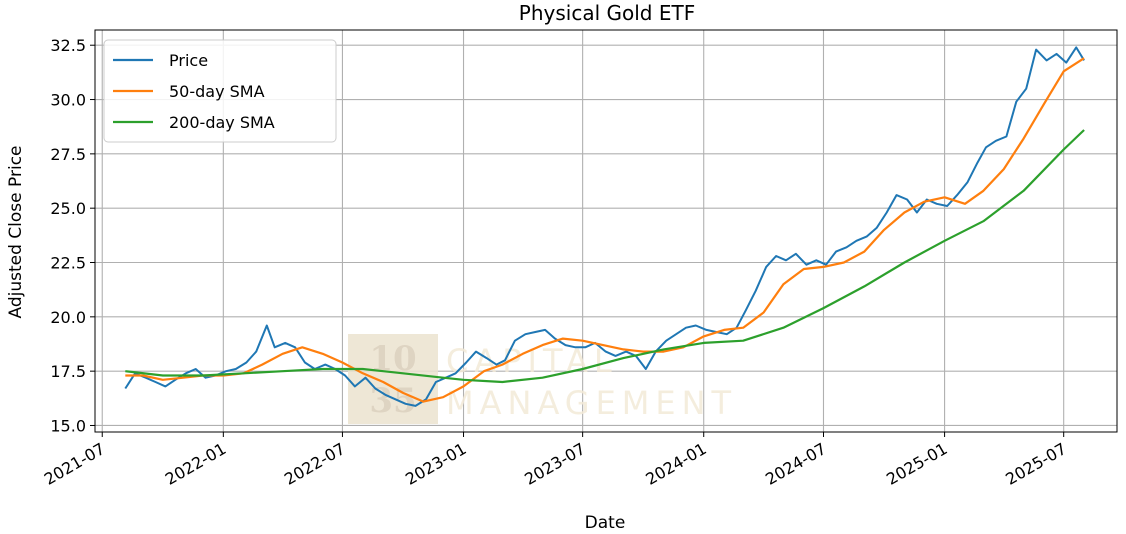 The height and width of the screenshot is (534, 1126). I want to click on y-axis: 15.0 17.5 20.0 22.5 25.0 27.5 30.0 32.5, so click(72, 235).